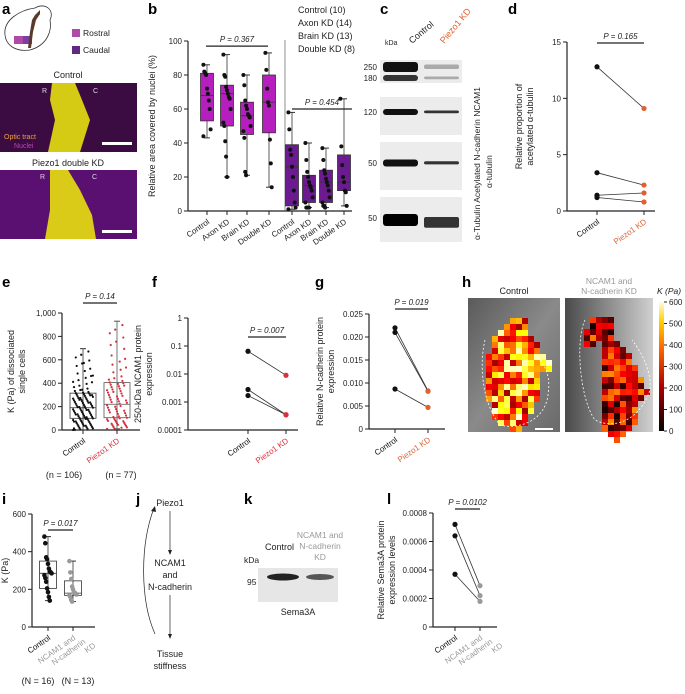  Describe the element at coordinates (467, 502) in the screenshot. I see `p-value: P = 0.0102` at that location.